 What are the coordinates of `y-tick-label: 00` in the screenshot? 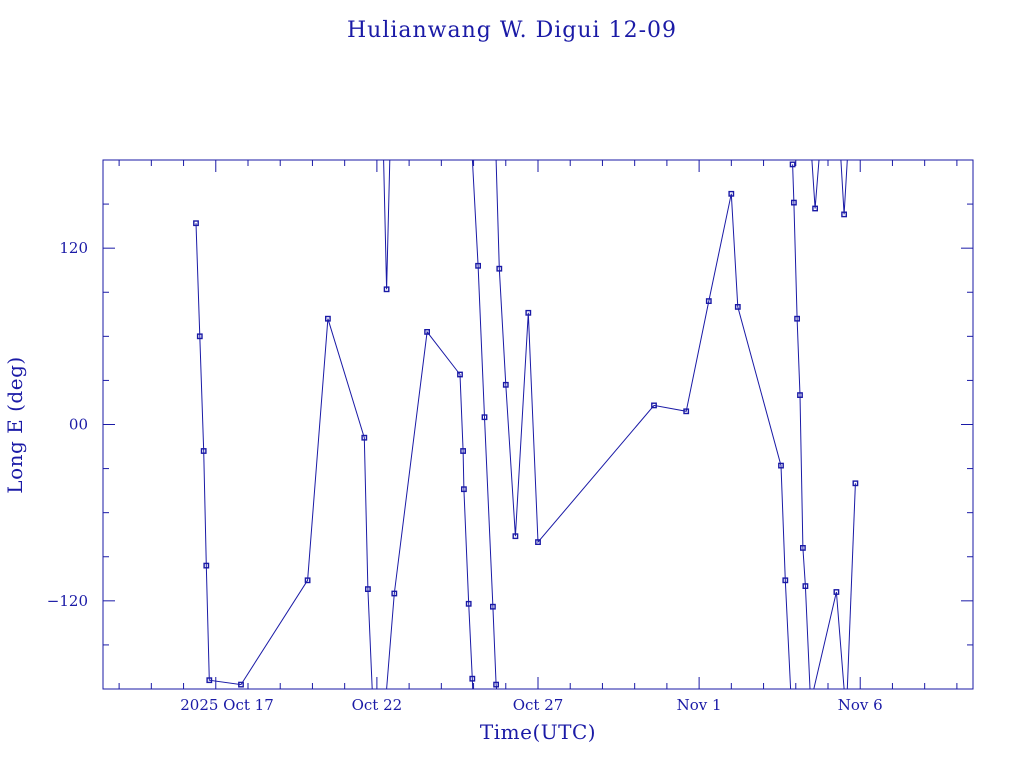 It's located at (78, 425).